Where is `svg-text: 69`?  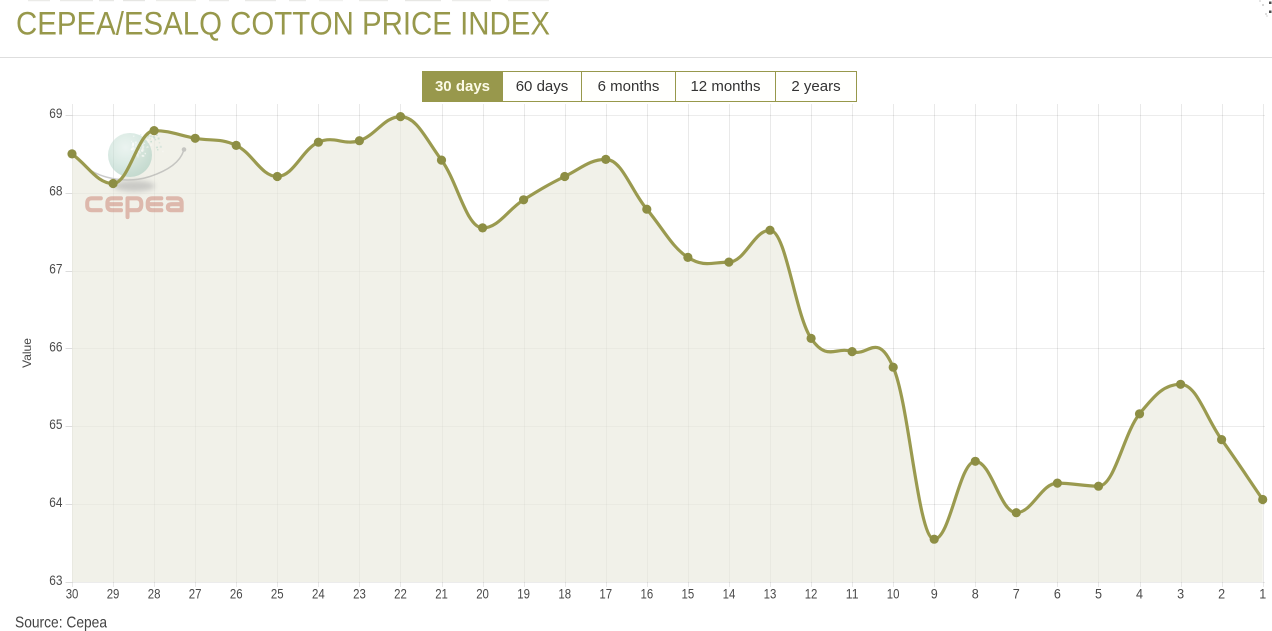
svg-text: 69 is located at coordinates (55, 113).